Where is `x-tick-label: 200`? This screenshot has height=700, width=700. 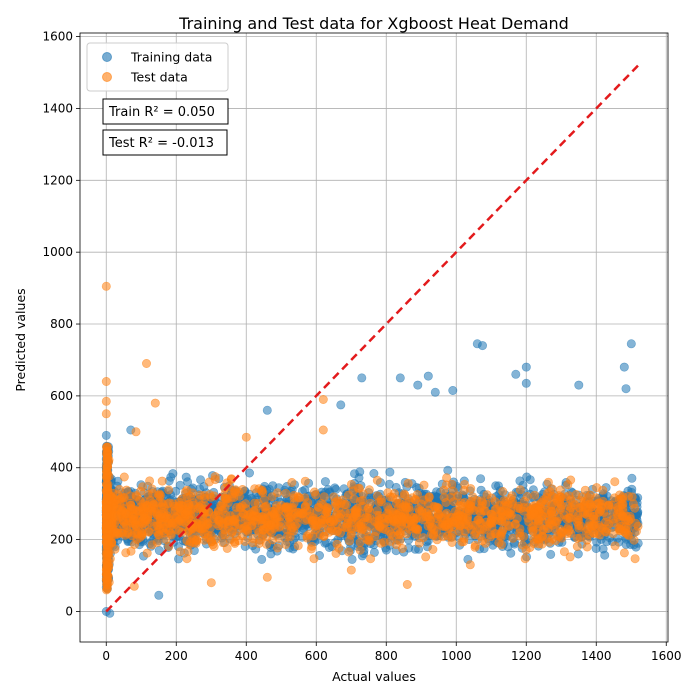
x-tick-label: 200 is located at coordinates (176, 656).